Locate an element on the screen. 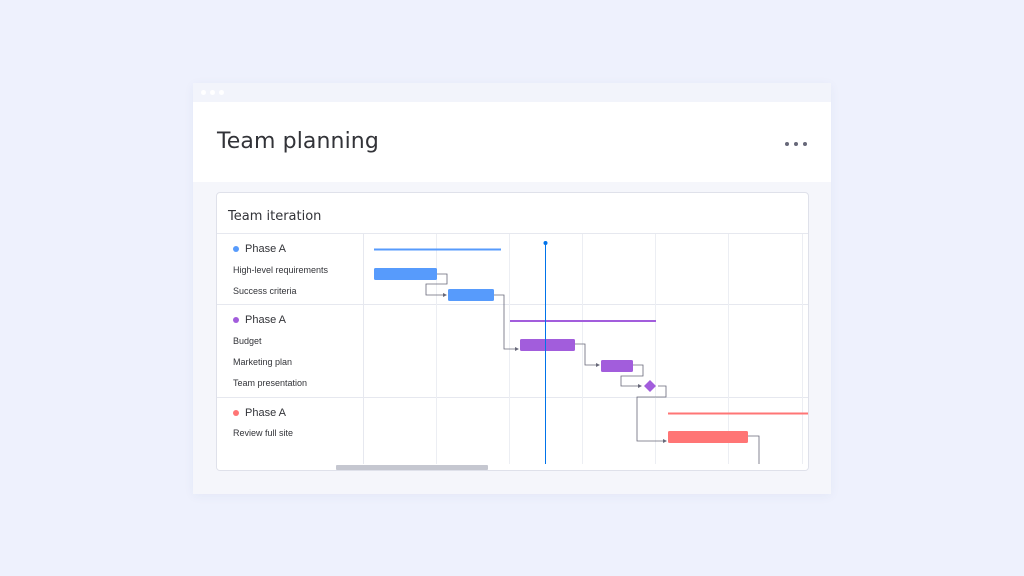  task-label: Marketing plan is located at coordinates (263, 362).